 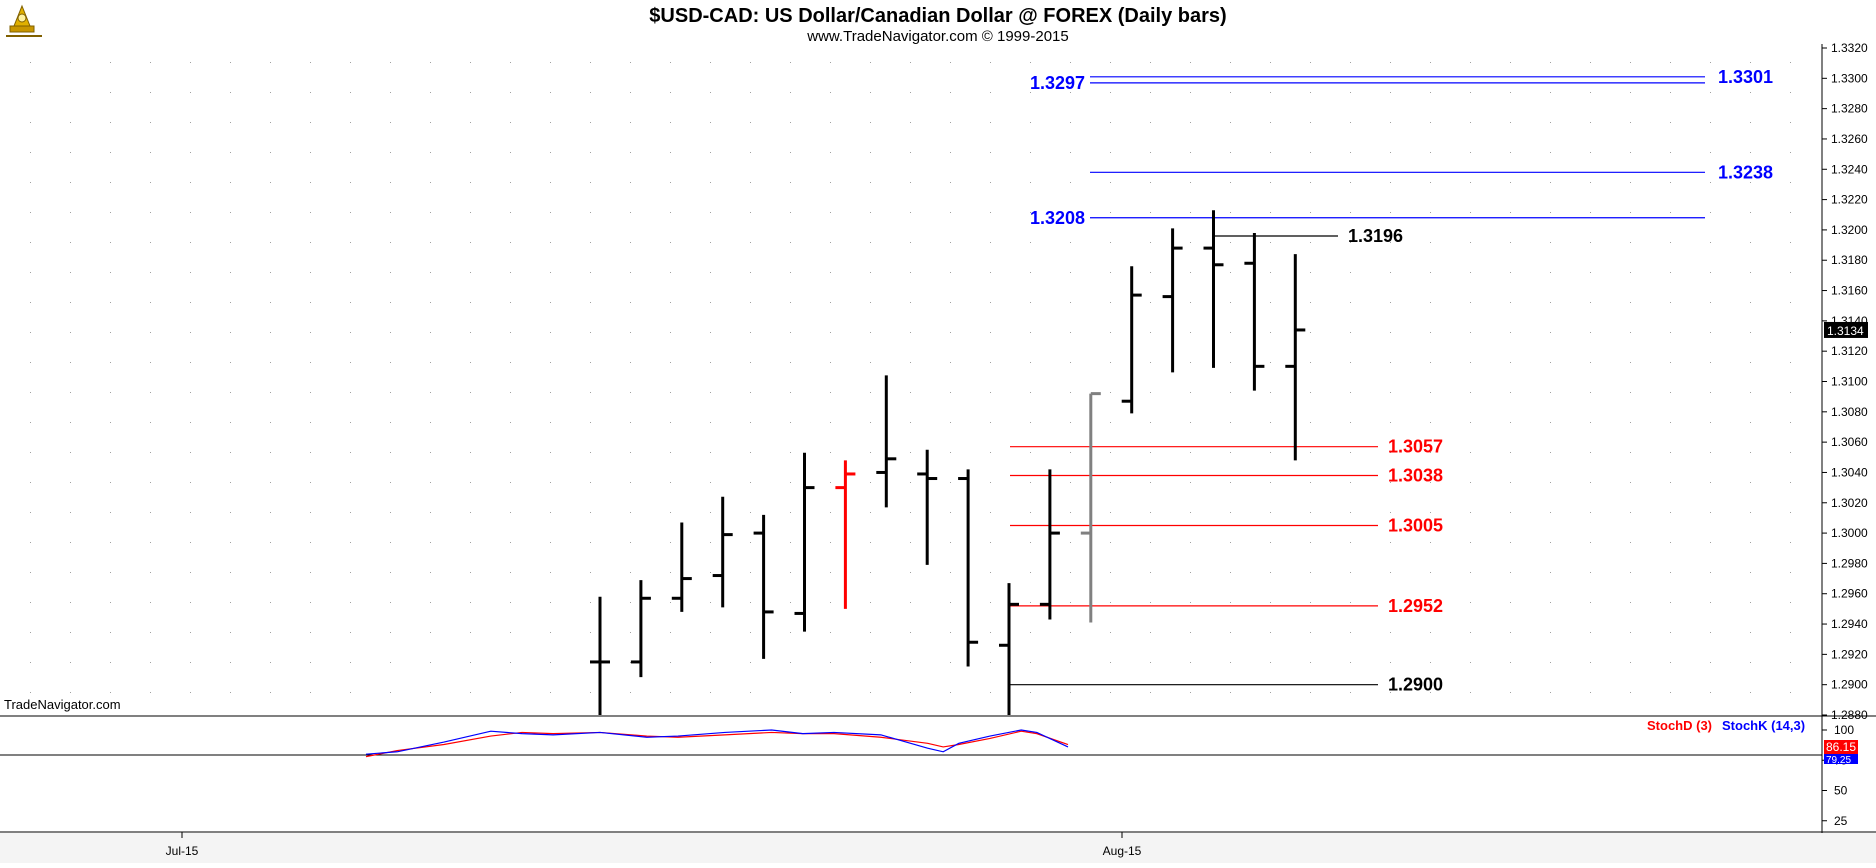 What do you see at coordinates (1415, 606) in the screenshot?
I see `level-label: 1.2952` at bounding box center [1415, 606].